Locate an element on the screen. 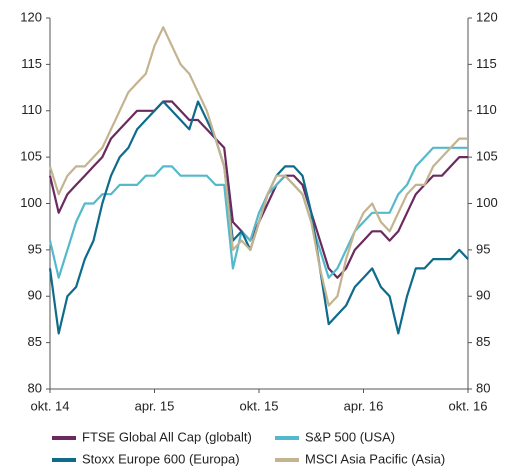  x-tick-label: apr. 16 is located at coordinates (364, 405).